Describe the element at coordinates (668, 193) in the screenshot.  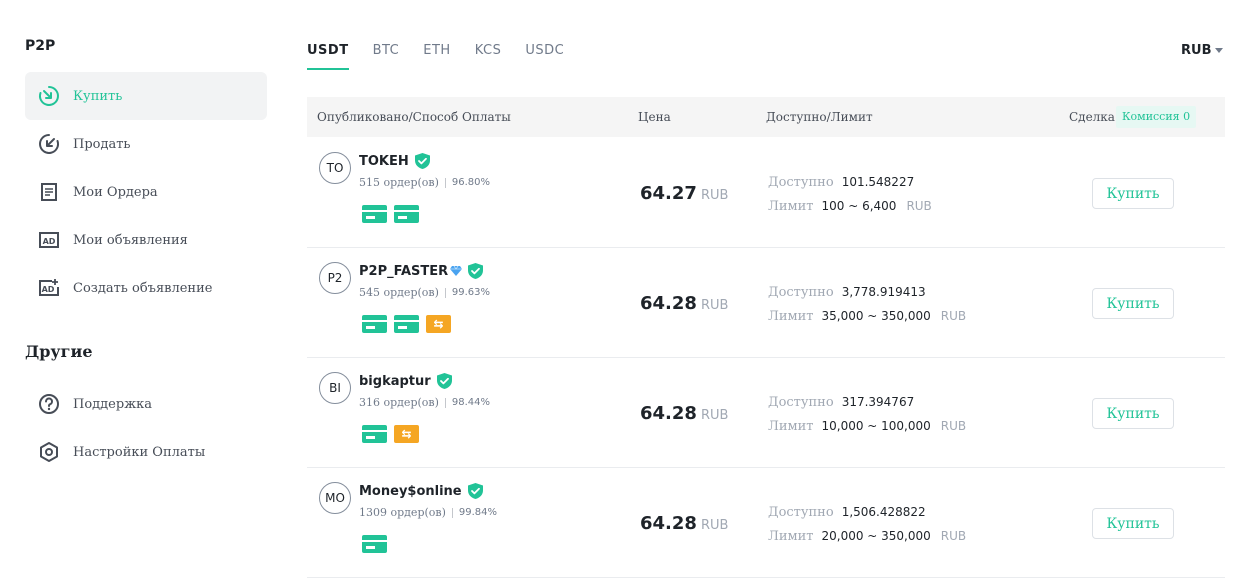
I see `price-value: 64.27` at that location.